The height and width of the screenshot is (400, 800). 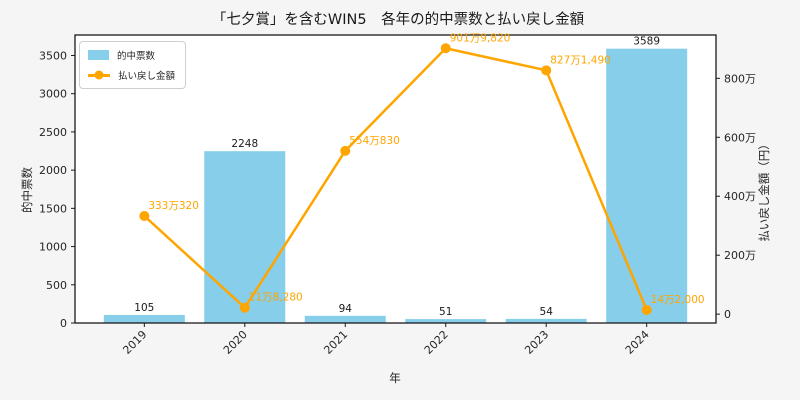 I want to click on left-tick-label: 0, so click(x=63, y=323).